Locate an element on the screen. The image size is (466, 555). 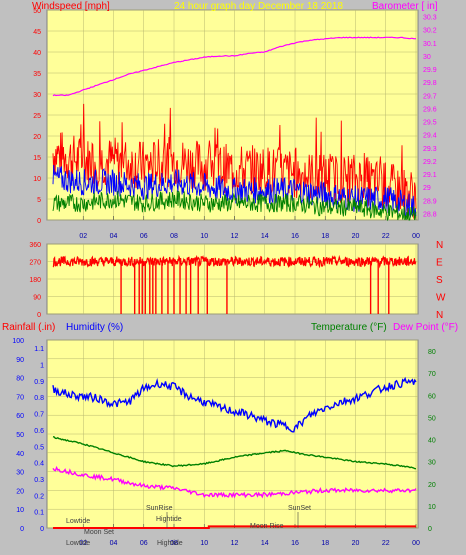
barometer-y-tick-label: 29 is located at coordinates (427, 188).